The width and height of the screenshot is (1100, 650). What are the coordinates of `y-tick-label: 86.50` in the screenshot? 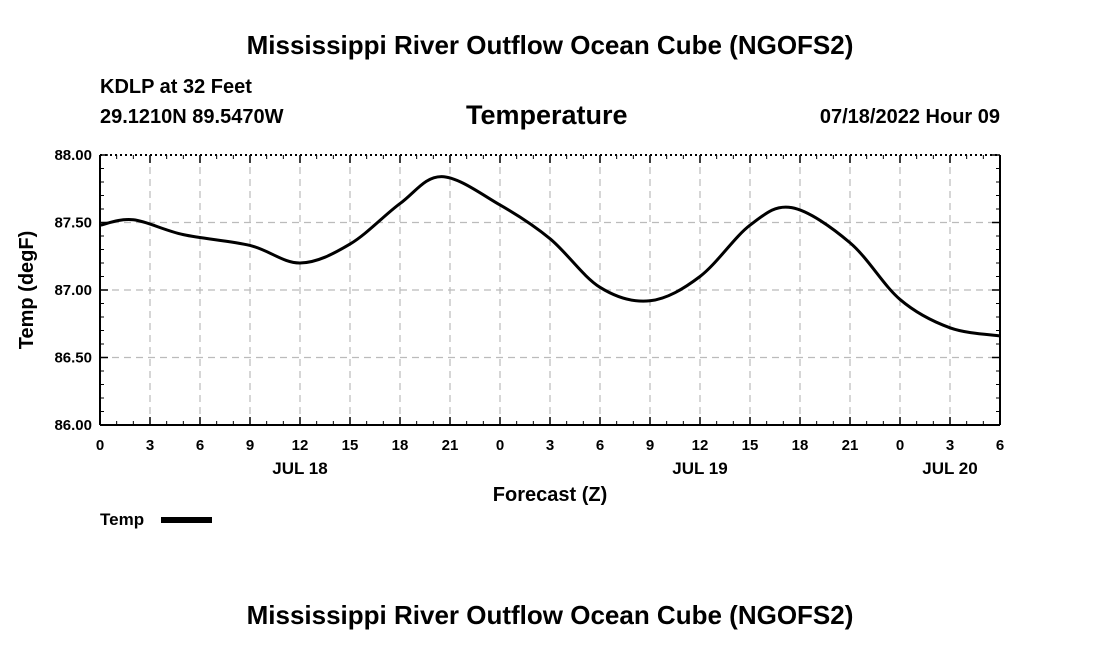 It's located at (73, 358).